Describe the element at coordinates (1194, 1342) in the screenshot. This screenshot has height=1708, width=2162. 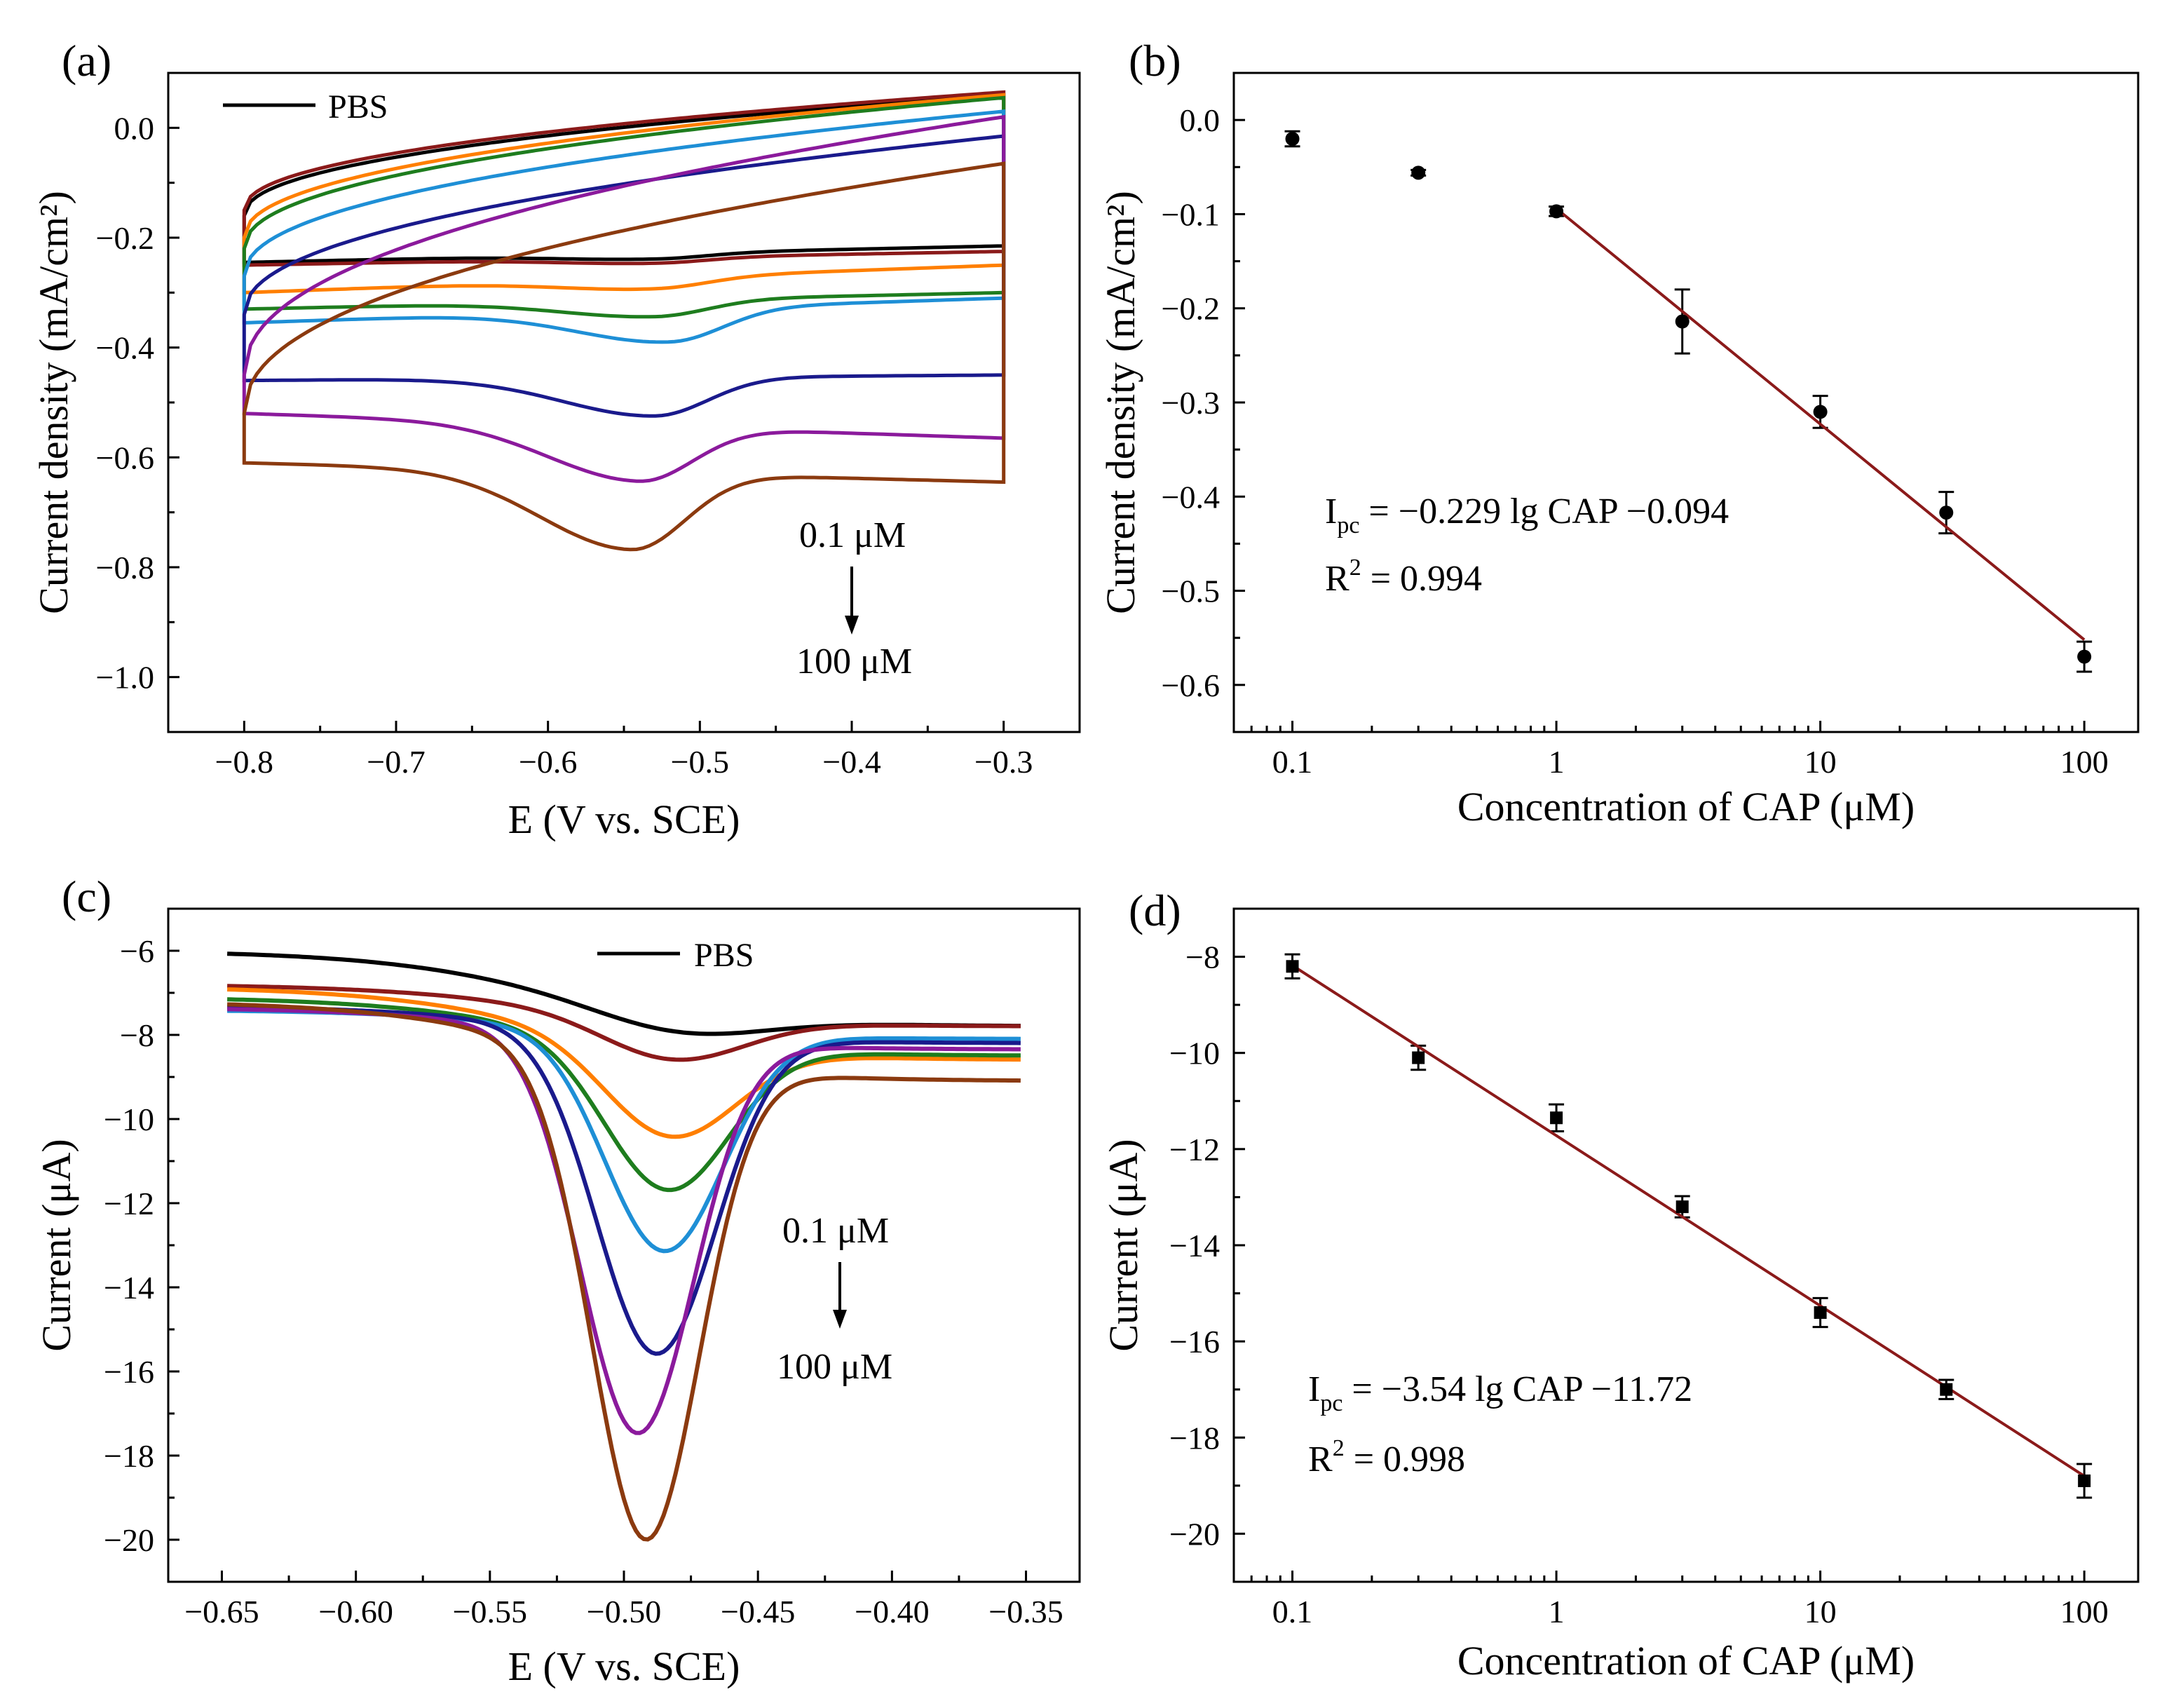
I see `panel-d-ytick-label: −16` at that location.